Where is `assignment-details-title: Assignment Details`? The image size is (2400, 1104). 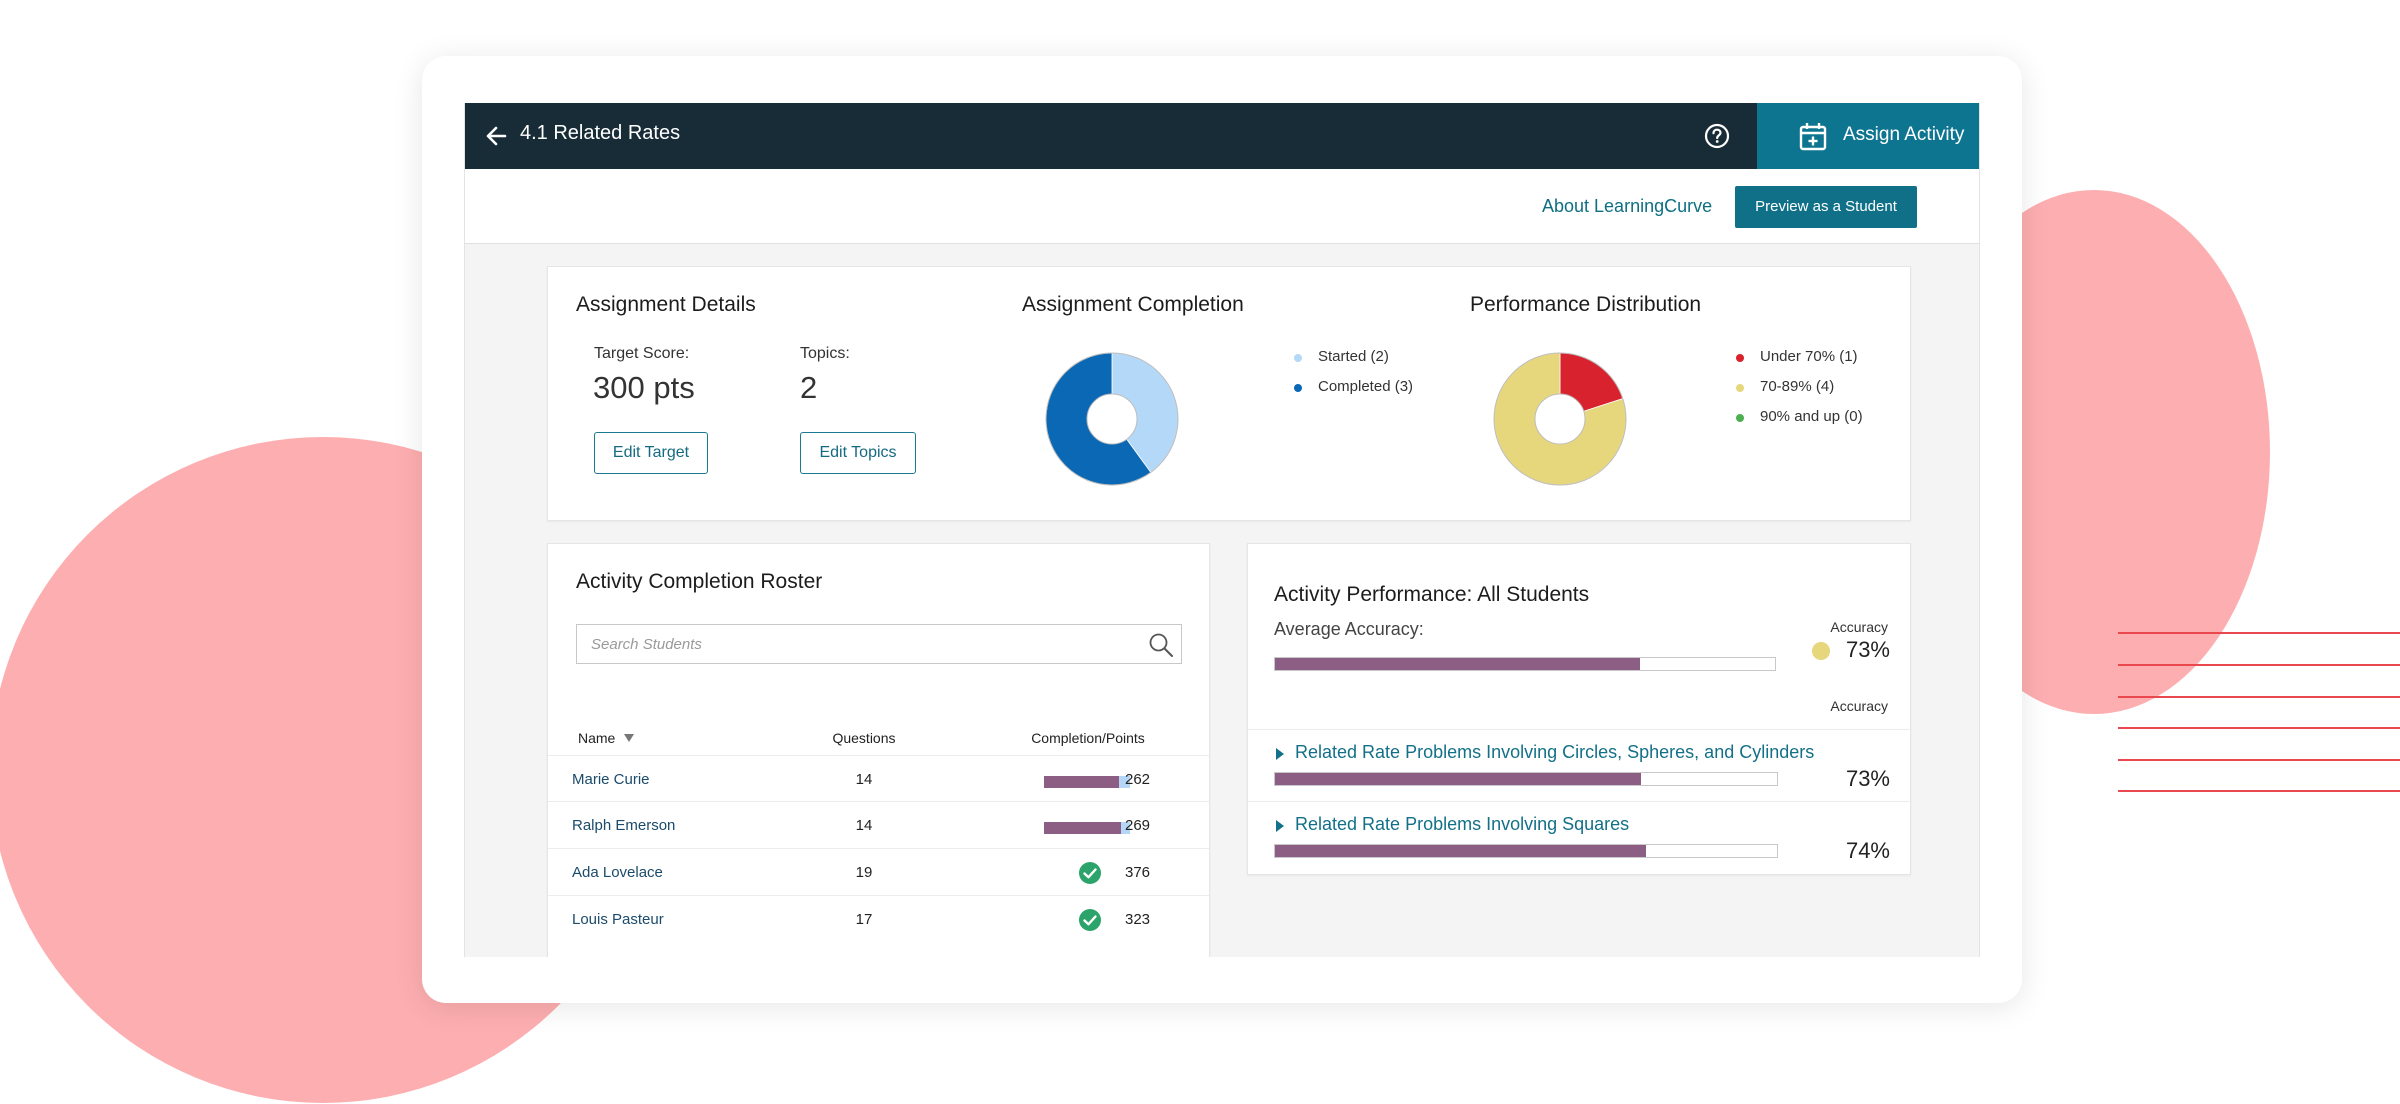 assignment-details-title: Assignment Details is located at coordinates (666, 304).